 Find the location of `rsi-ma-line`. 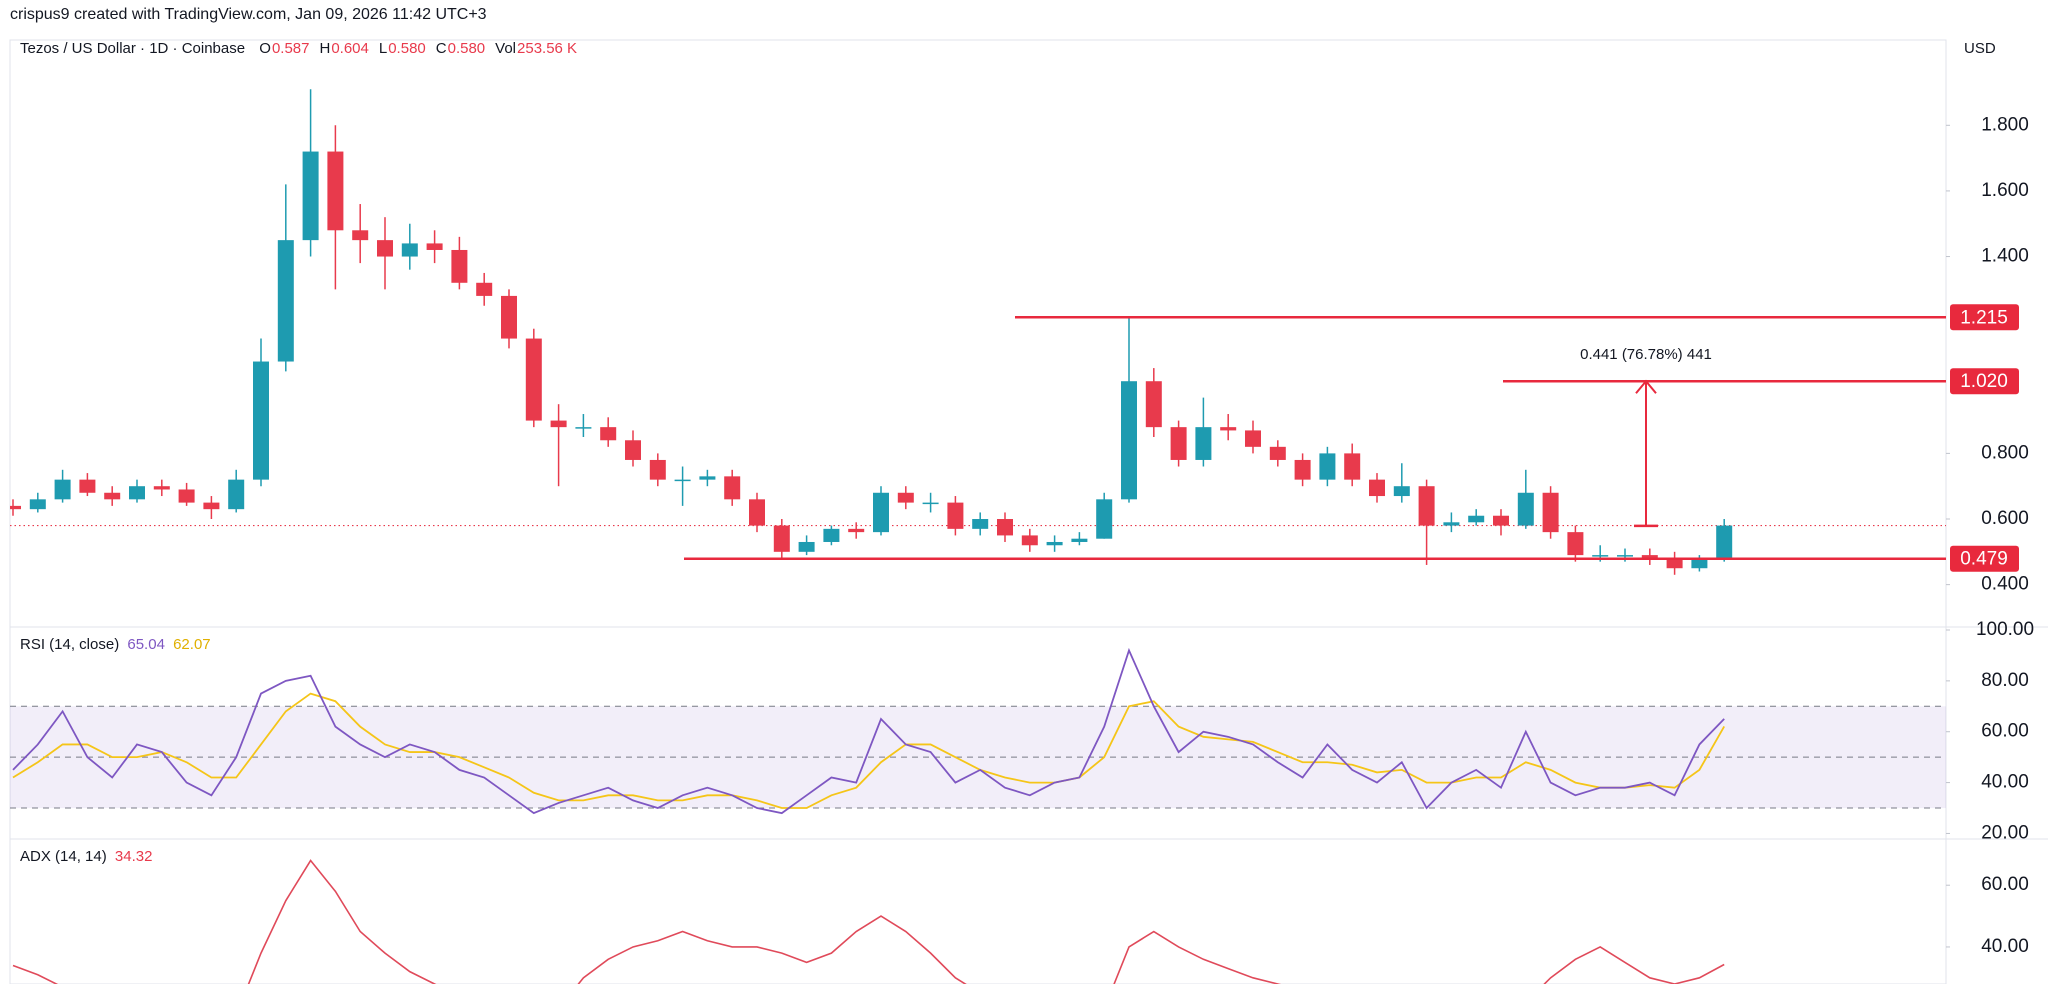

rsi-ma-line is located at coordinates (868, 750).